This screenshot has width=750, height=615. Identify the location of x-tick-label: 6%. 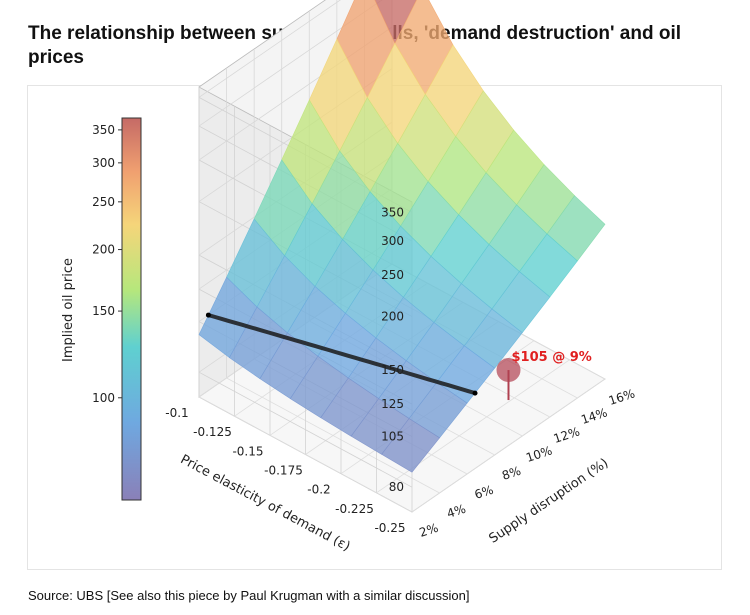
(484, 492).